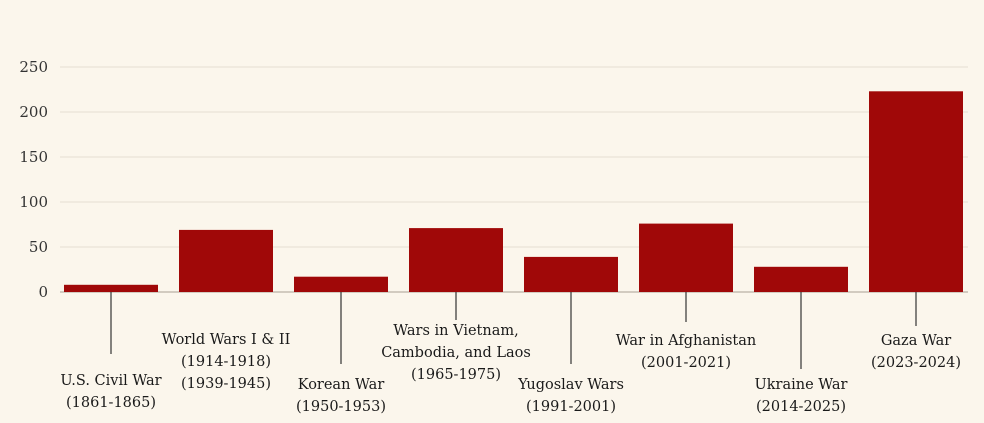  What do you see at coordinates (801, 385) in the screenshot?
I see `category-label-line: Ukraine War` at bounding box center [801, 385].